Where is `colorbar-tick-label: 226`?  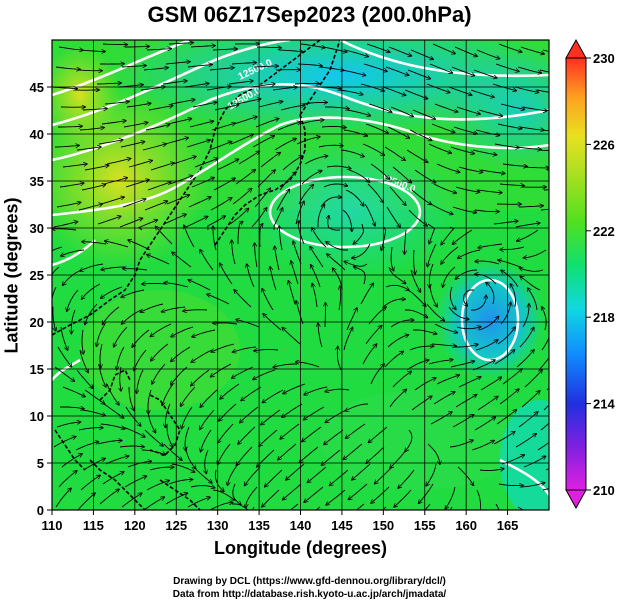
colorbar-tick-label: 226 is located at coordinates (604, 144).